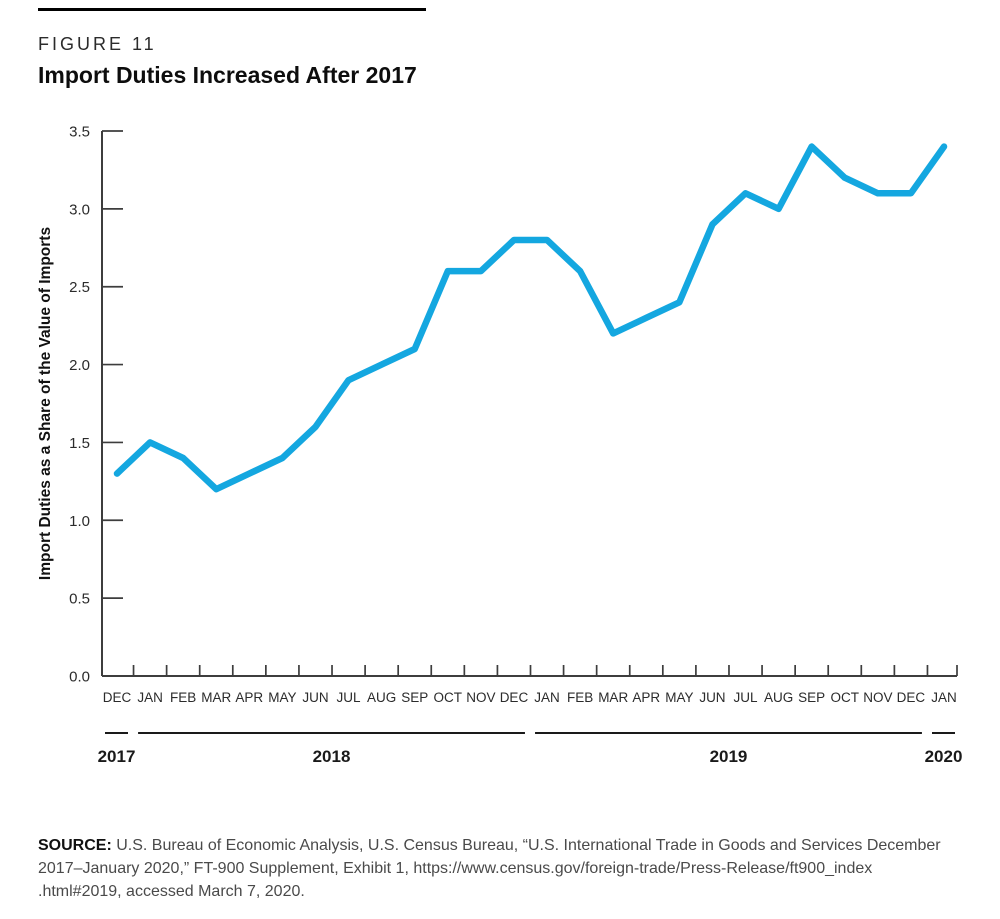 The height and width of the screenshot is (919, 1000). Describe the element at coordinates (332, 756) in the screenshot. I see `year-label-2018: 2018` at that location.